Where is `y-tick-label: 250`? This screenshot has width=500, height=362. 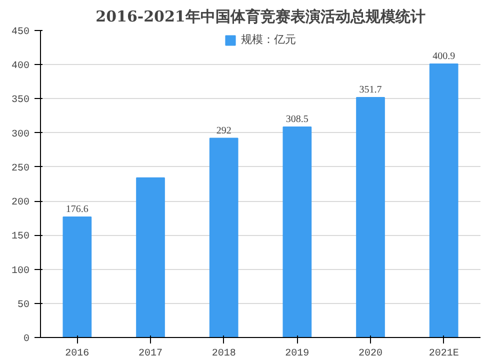 y-tick-label: 250 is located at coordinates (20, 168).